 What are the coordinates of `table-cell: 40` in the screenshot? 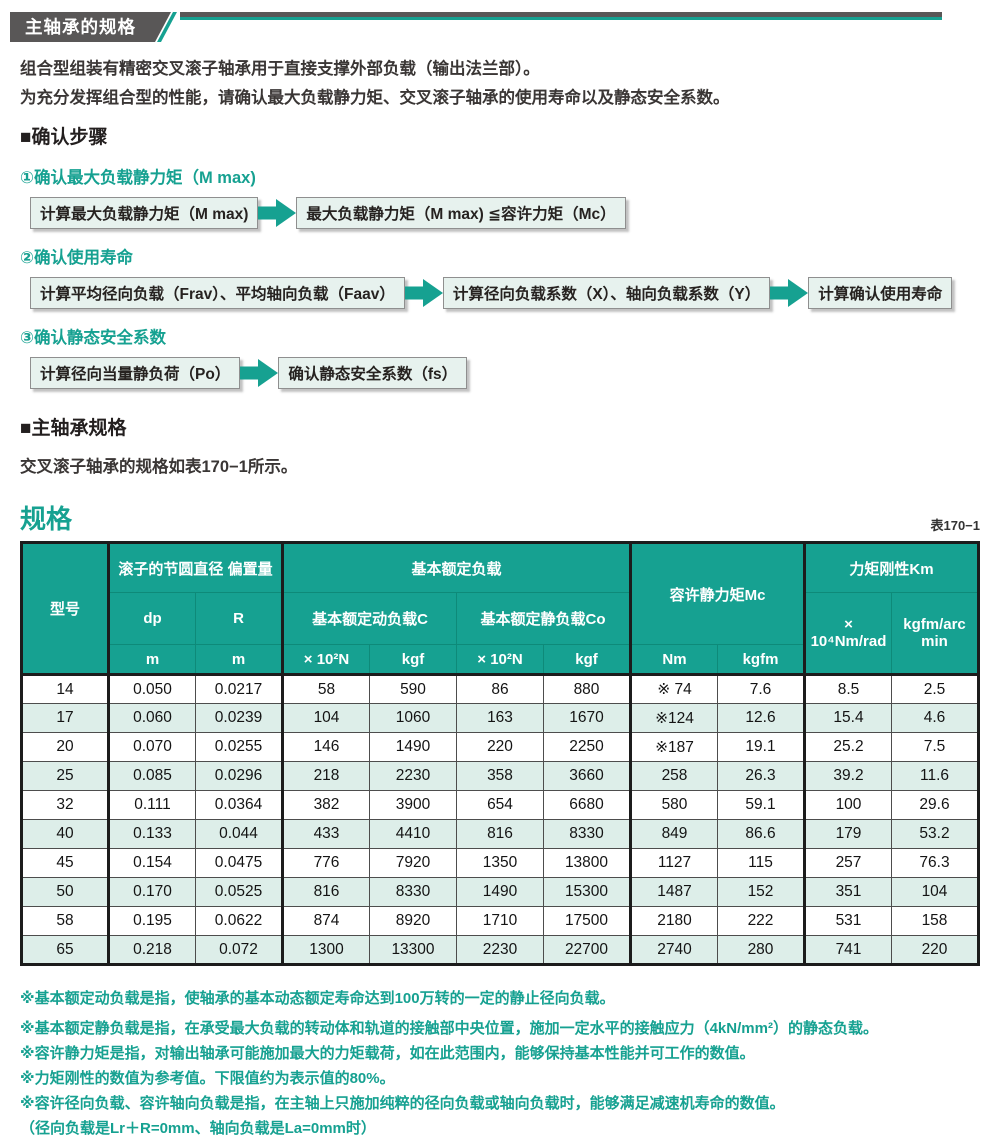 It's located at (65, 834).